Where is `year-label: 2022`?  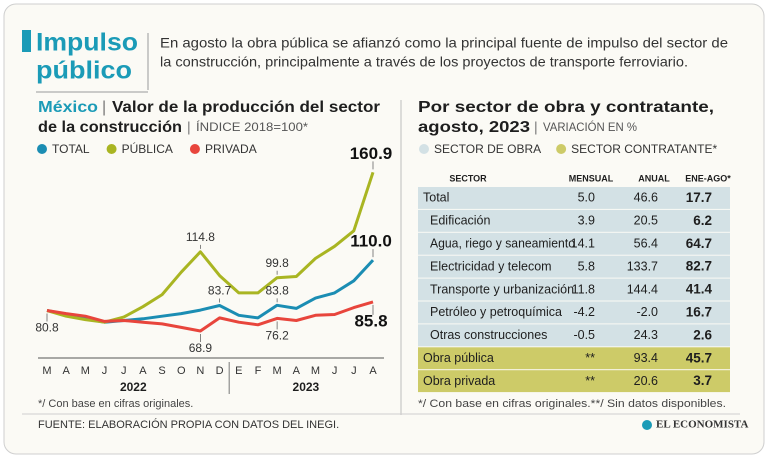 year-label: 2022 is located at coordinates (133, 387).